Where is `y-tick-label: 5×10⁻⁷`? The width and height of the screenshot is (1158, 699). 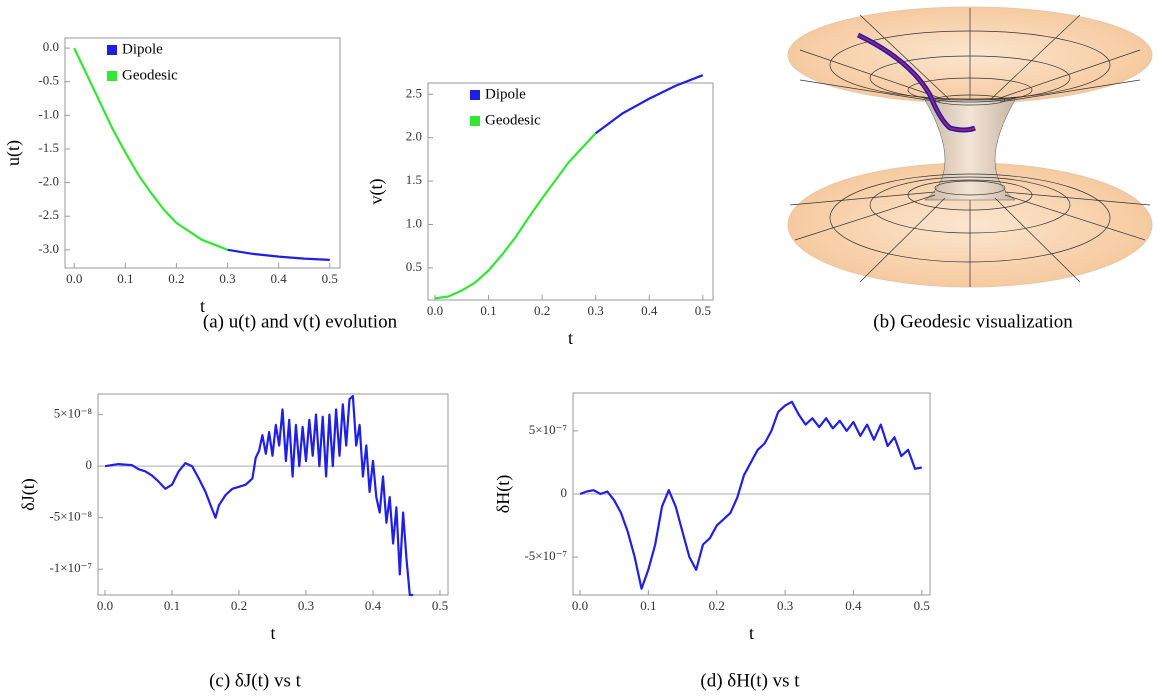 y-tick-label: 5×10⁻⁷ is located at coordinates (548, 429).